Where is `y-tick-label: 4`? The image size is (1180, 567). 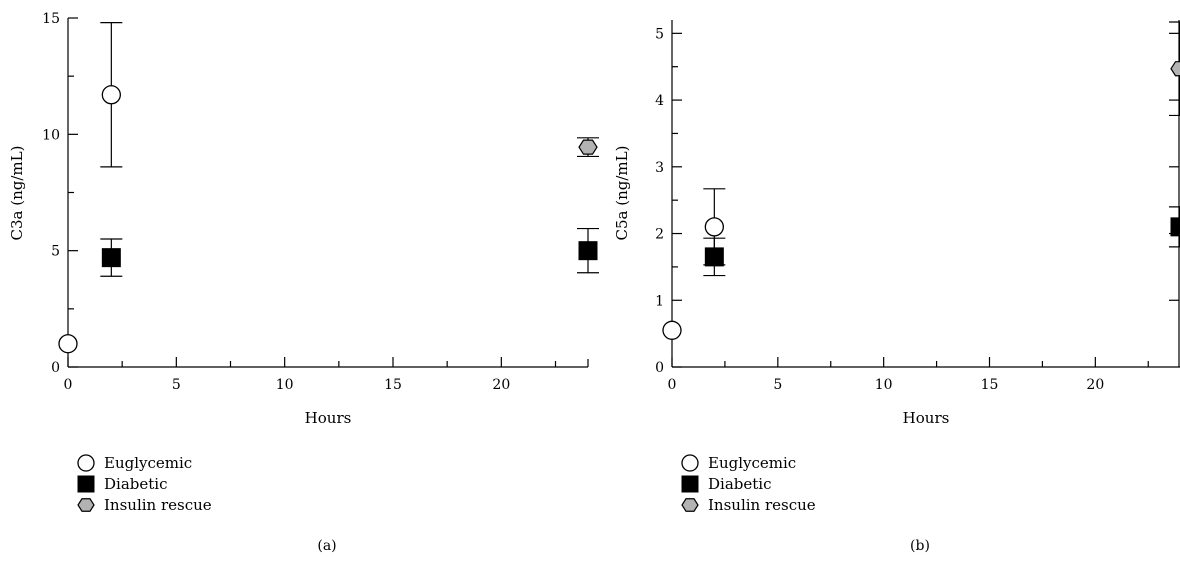
y-tick-label: 4 is located at coordinates (659, 101).